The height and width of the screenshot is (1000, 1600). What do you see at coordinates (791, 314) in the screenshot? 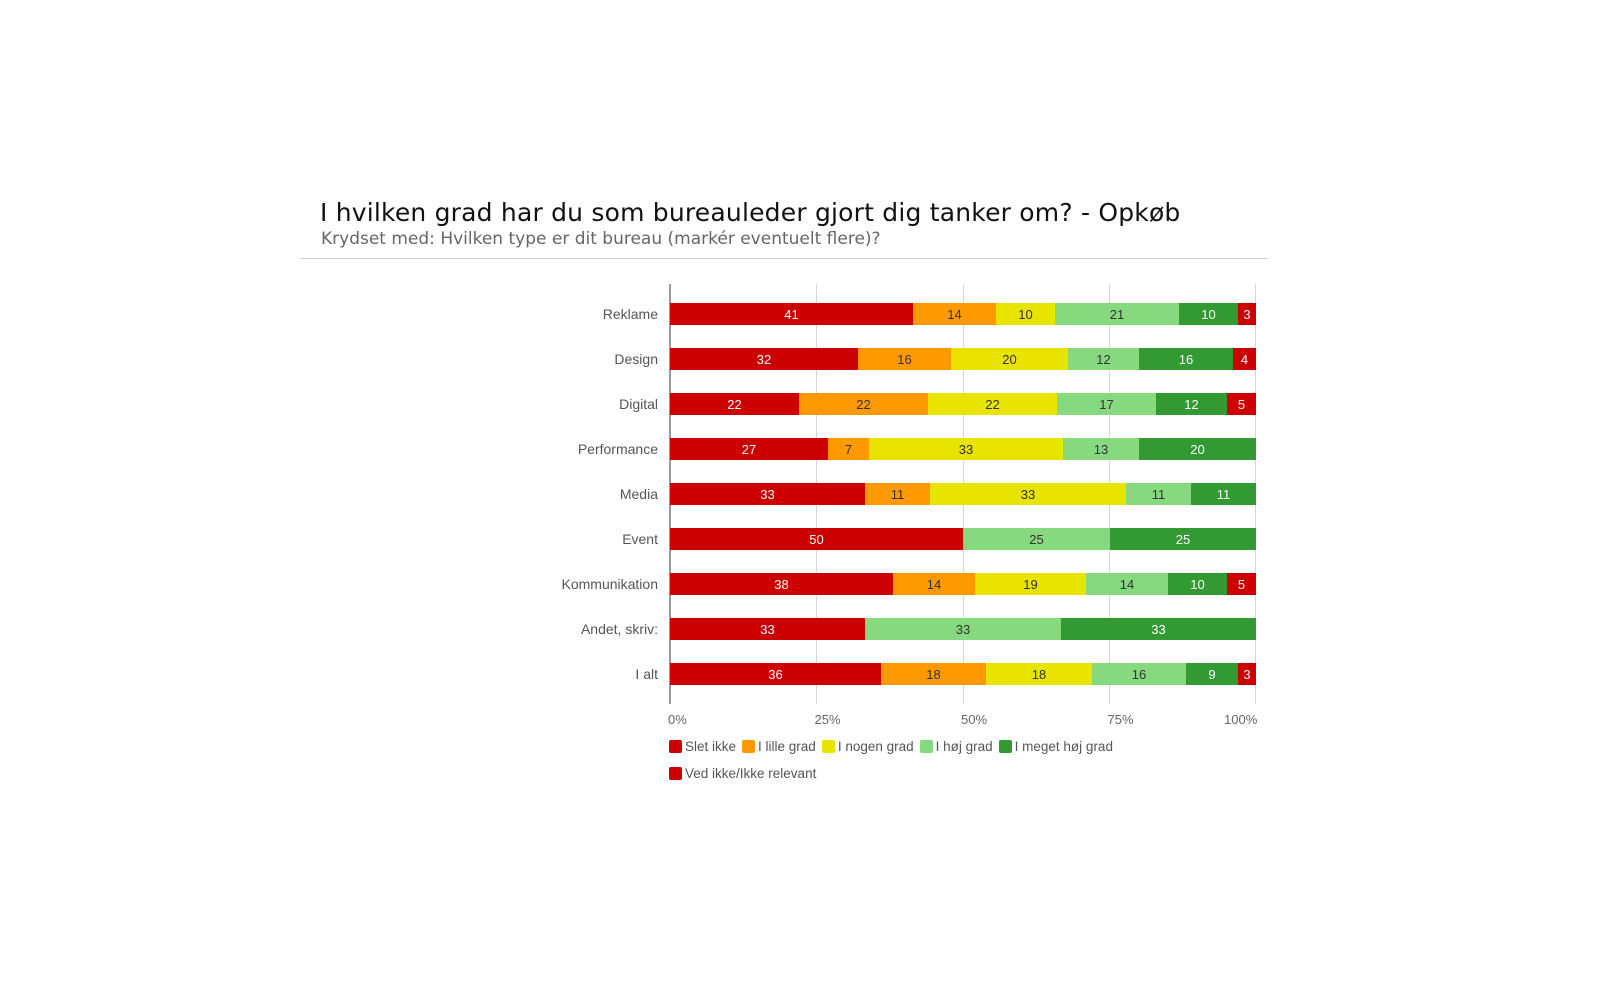
I see `bar-segment: 41` at bounding box center [791, 314].